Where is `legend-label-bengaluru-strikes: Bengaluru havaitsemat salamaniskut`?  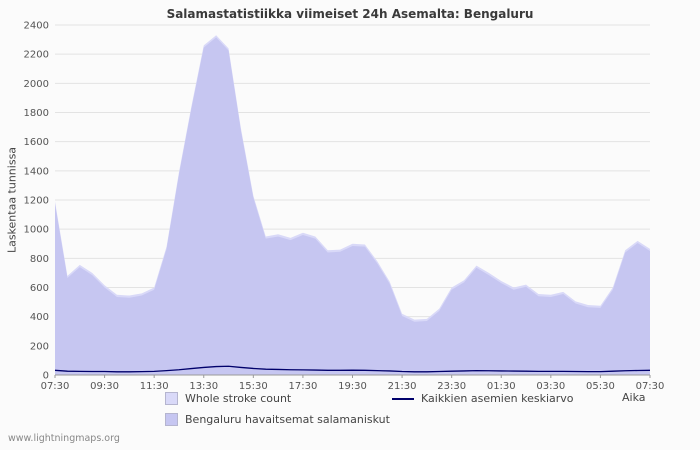
legend-label-bengaluru-strikes: Bengaluru havaitsemat salamaniskut is located at coordinates (287, 419).